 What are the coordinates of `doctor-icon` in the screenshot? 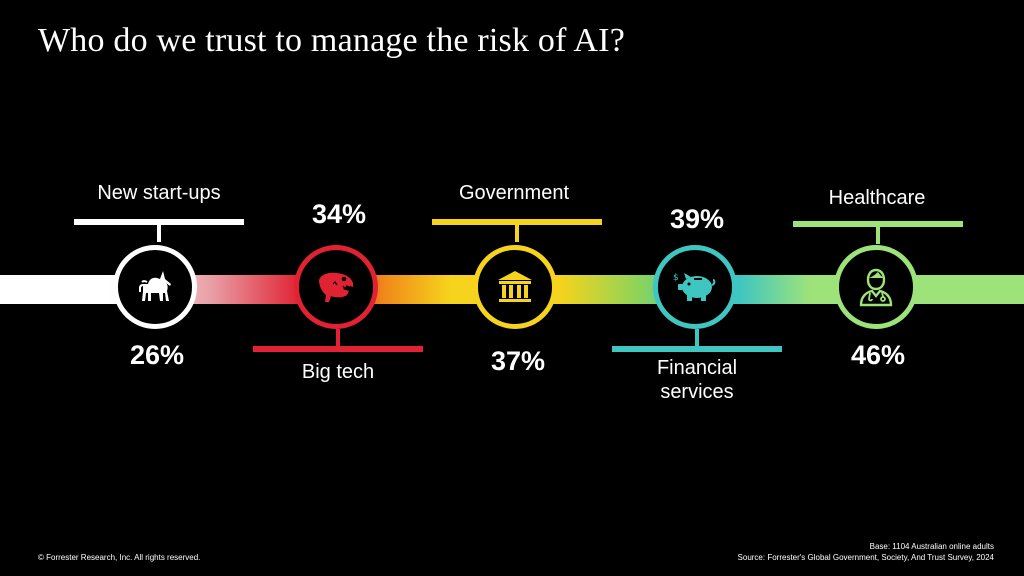 It's located at (876, 287).